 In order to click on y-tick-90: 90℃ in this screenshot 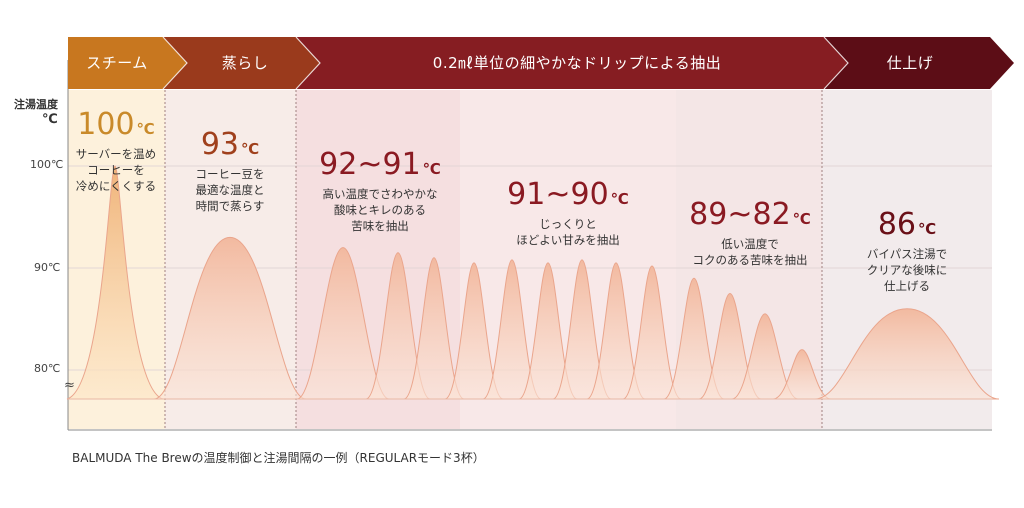, I will do `click(47, 267)`.